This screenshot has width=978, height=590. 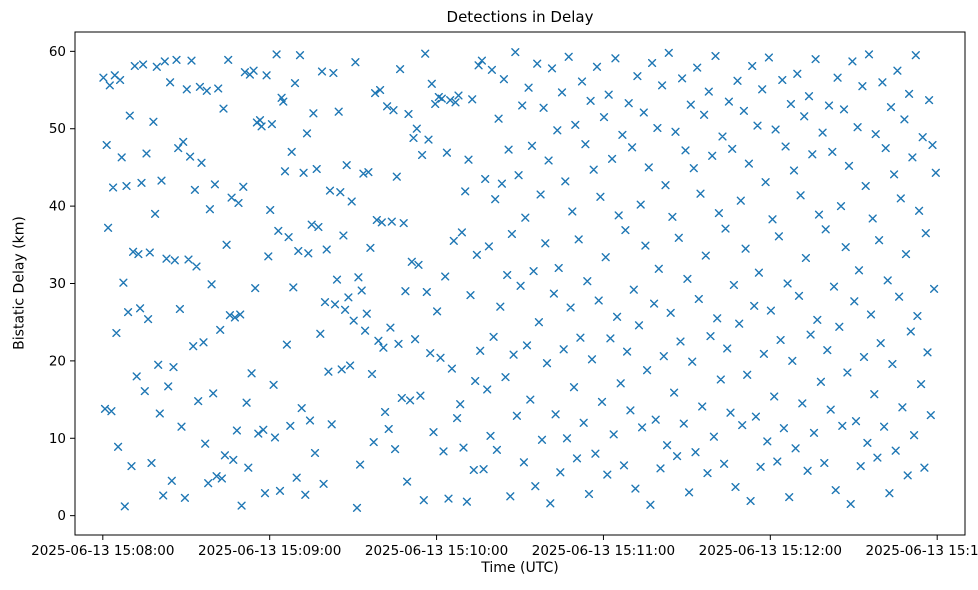 I want to click on y-tick-label: 30, so click(x=57, y=284).